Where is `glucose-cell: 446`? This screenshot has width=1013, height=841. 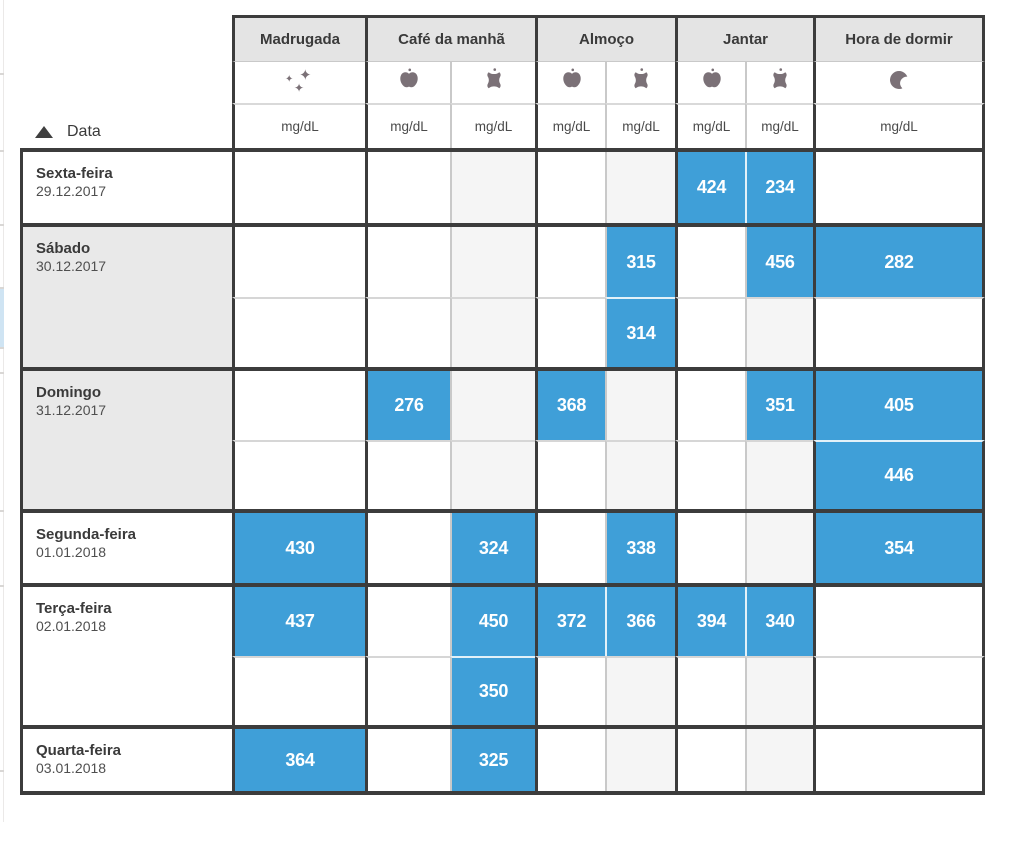
glucose-cell: 446 is located at coordinates (899, 474).